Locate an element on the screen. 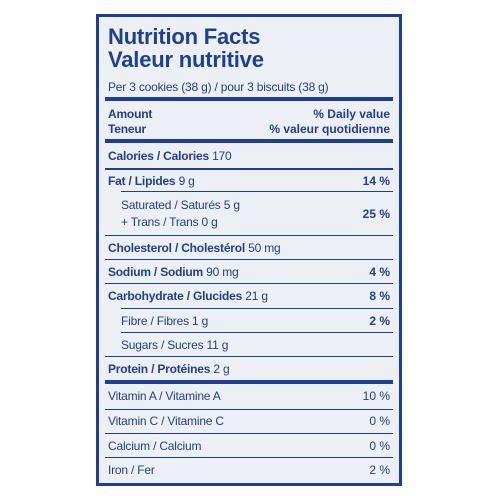  nutrient: Protein / Protéines is located at coordinates (159, 369).